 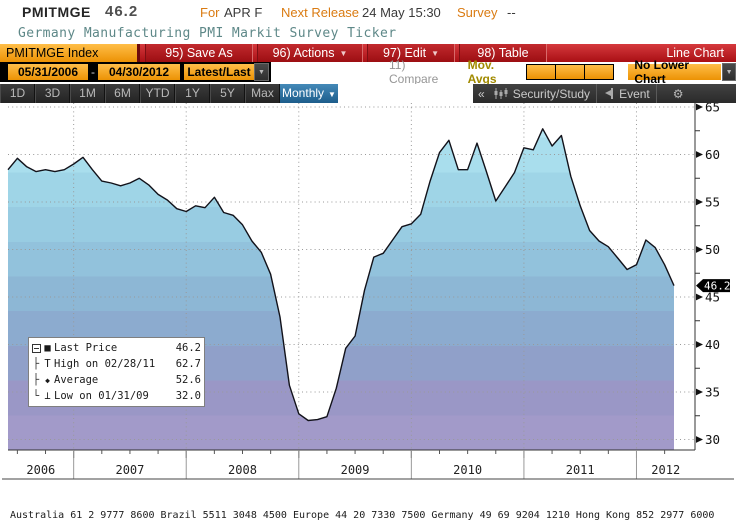 I want to click on red-toolbar-button-95: 95) Save As, so click(x=199, y=53).